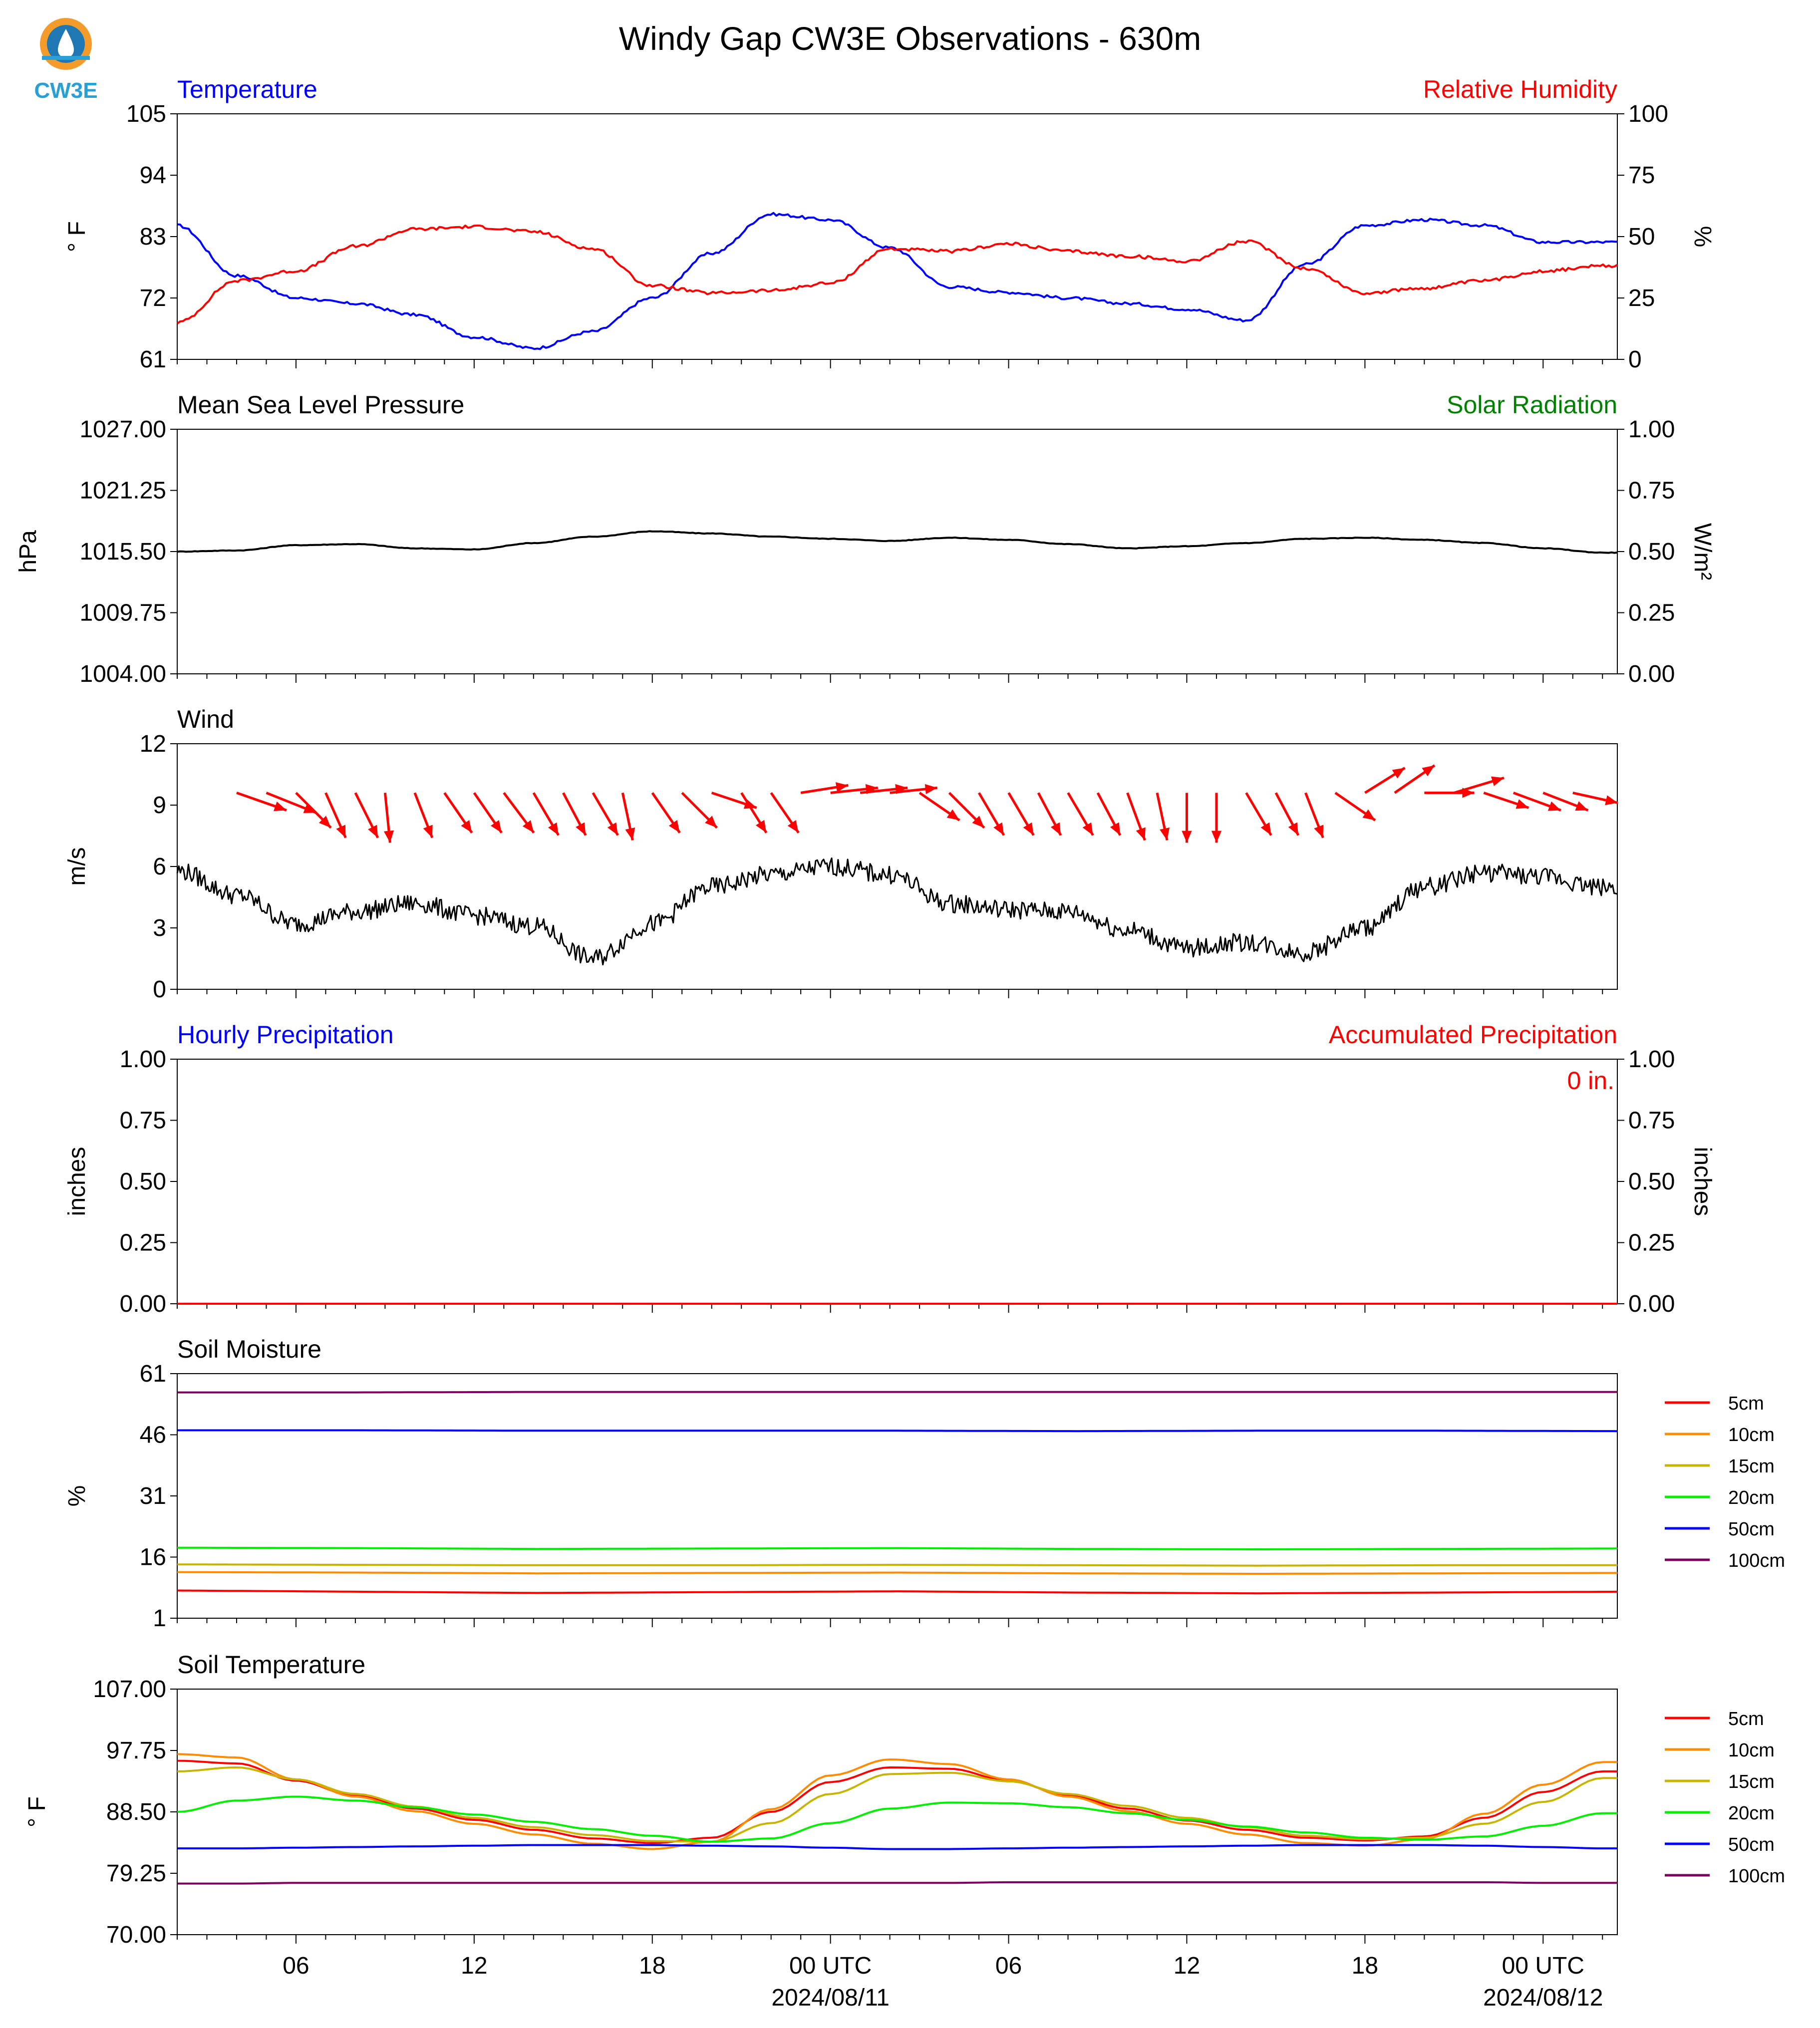 The height and width of the screenshot is (2028, 1820). Describe the element at coordinates (77, 1496) in the screenshot. I see `y-axis-label: %` at that location.